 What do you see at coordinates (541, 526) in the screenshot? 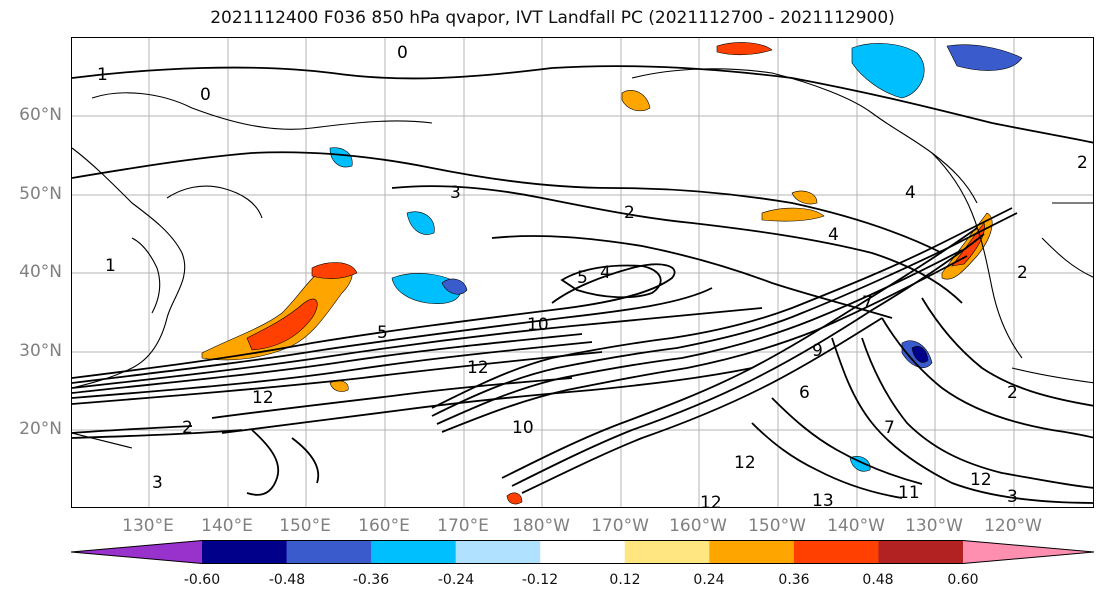
I see `lon-label: 180°W` at bounding box center [541, 526].